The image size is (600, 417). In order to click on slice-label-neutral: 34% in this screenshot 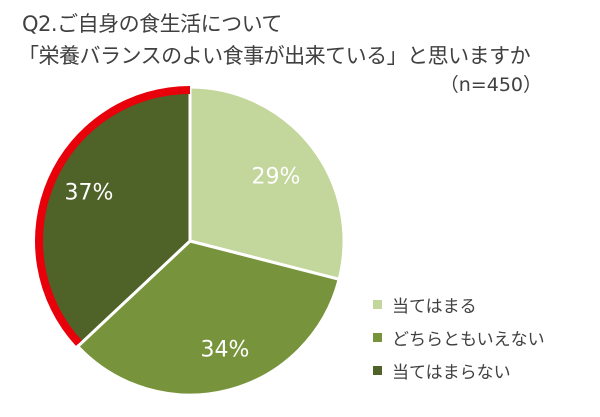, I will do `click(225, 350)`.